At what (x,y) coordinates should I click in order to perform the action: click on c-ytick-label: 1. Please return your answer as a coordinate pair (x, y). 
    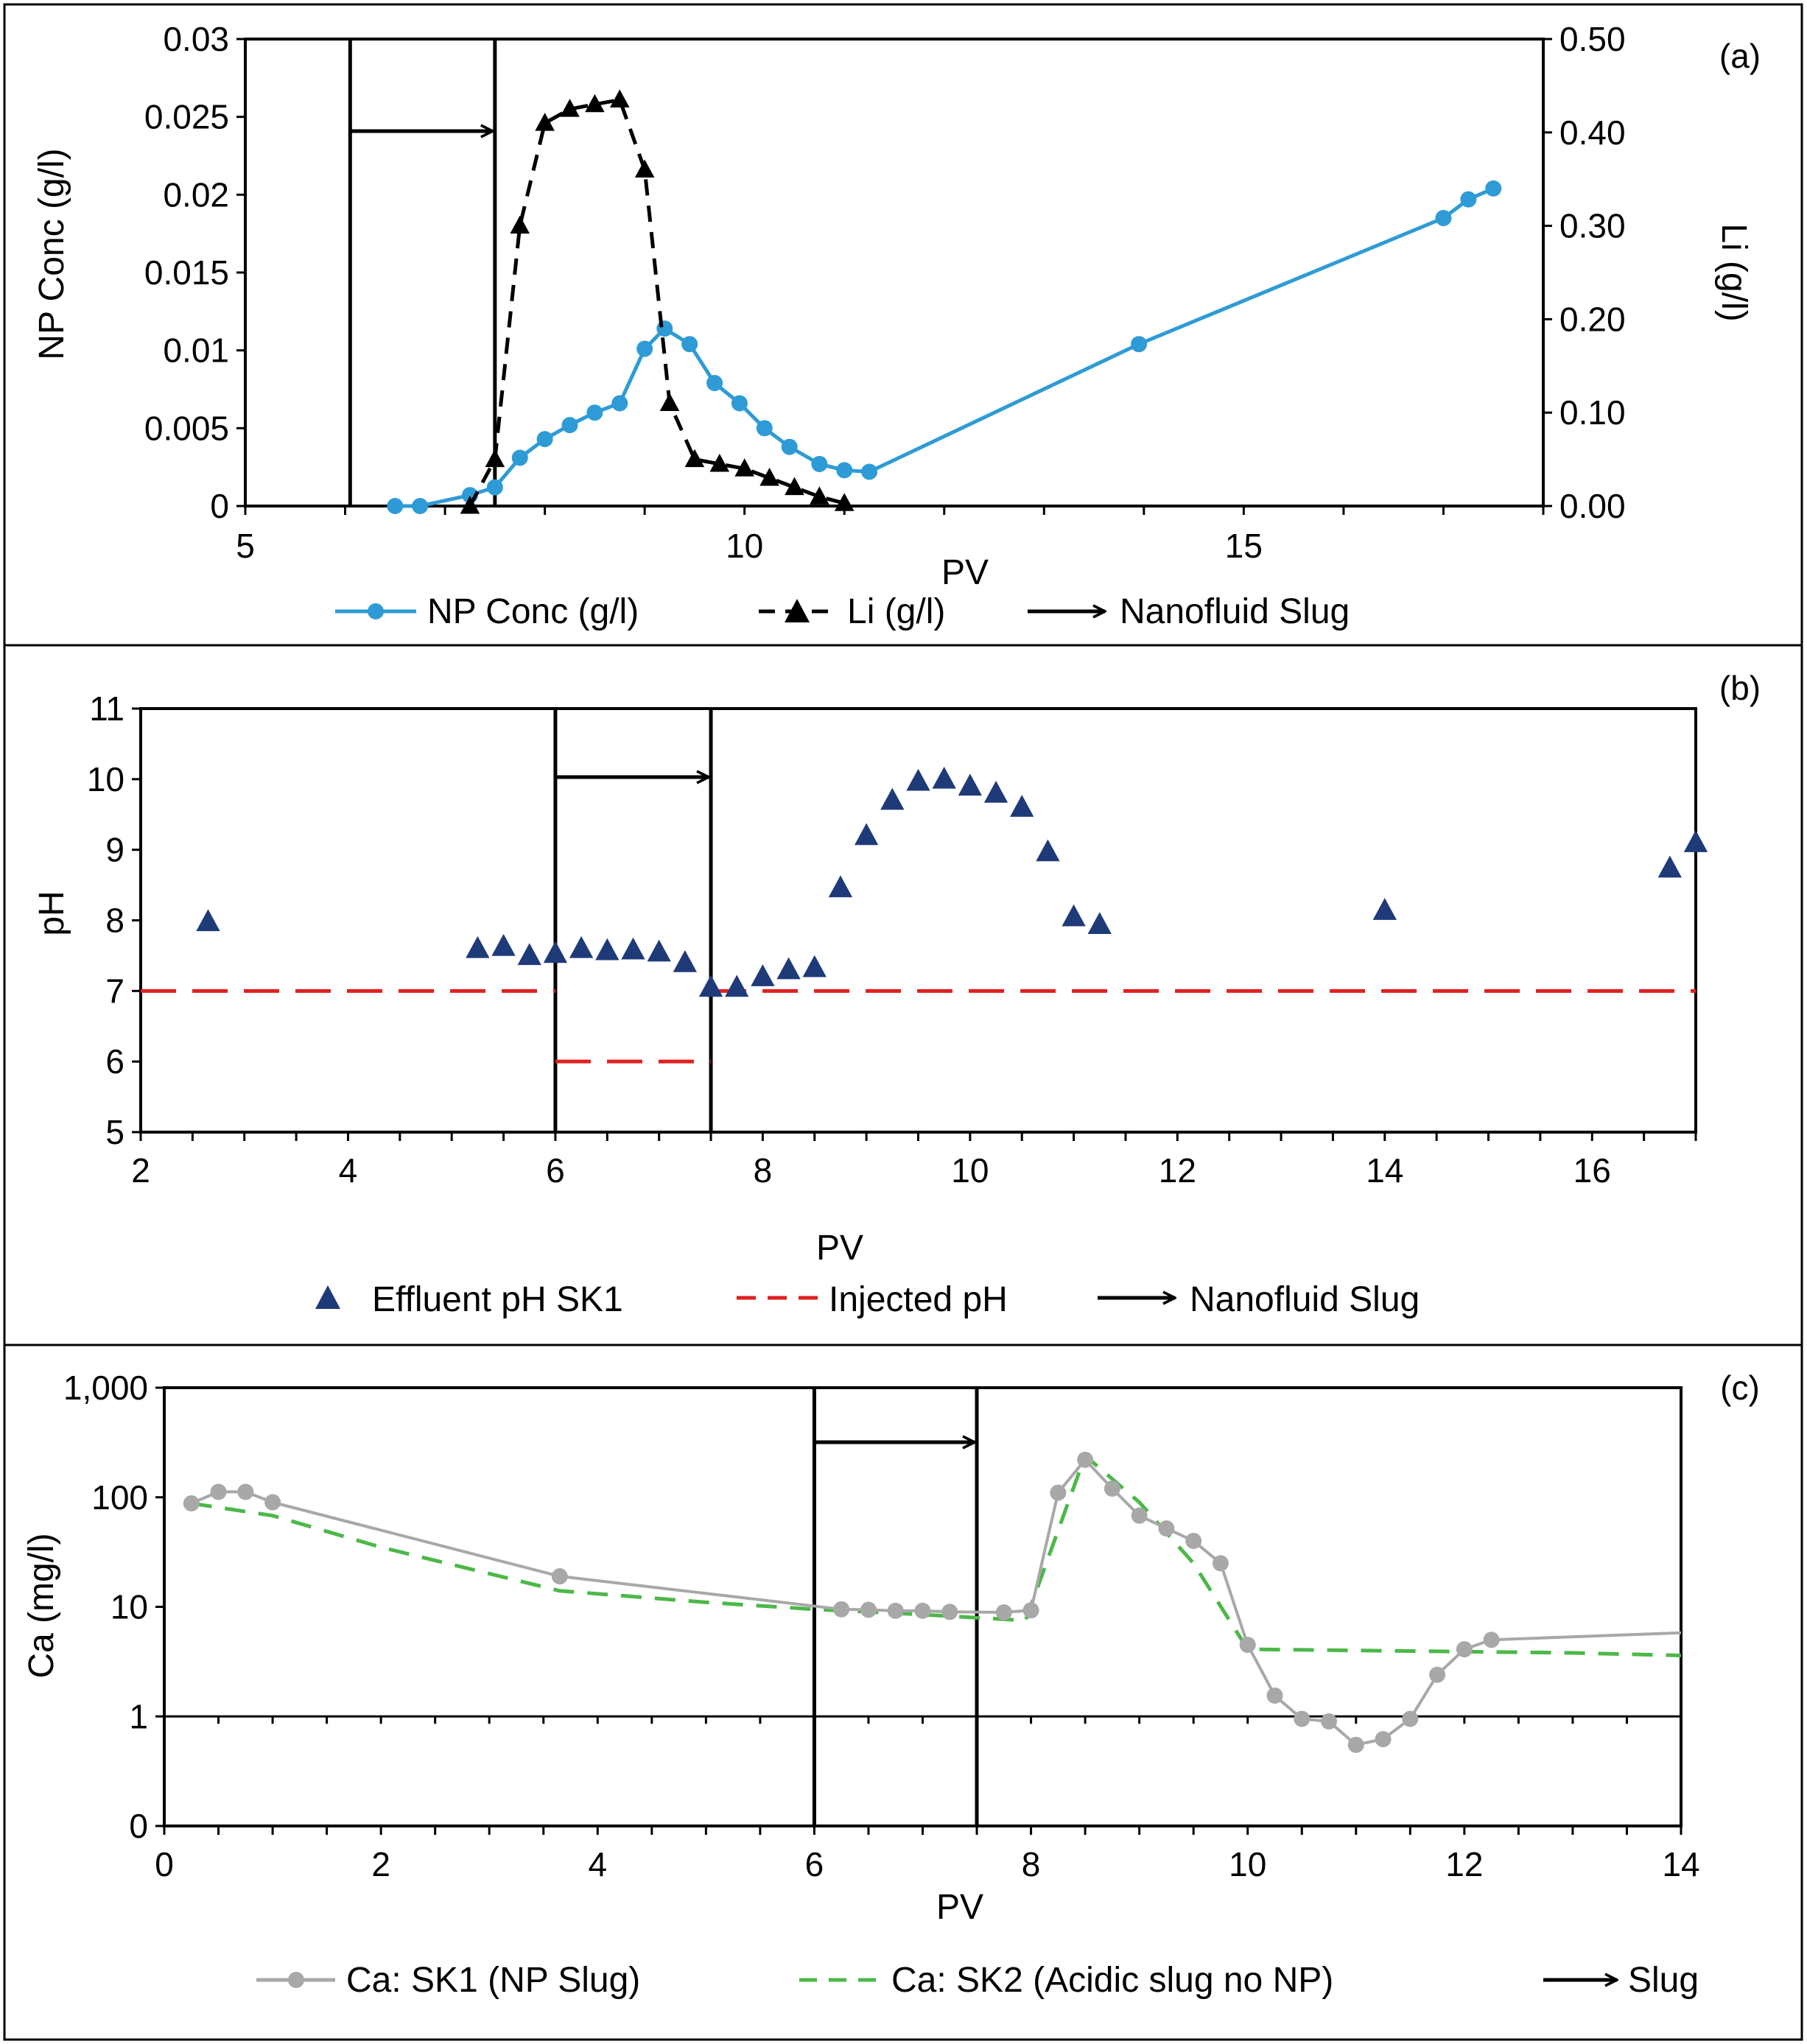
    Looking at the image, I should click on (138, 1716).